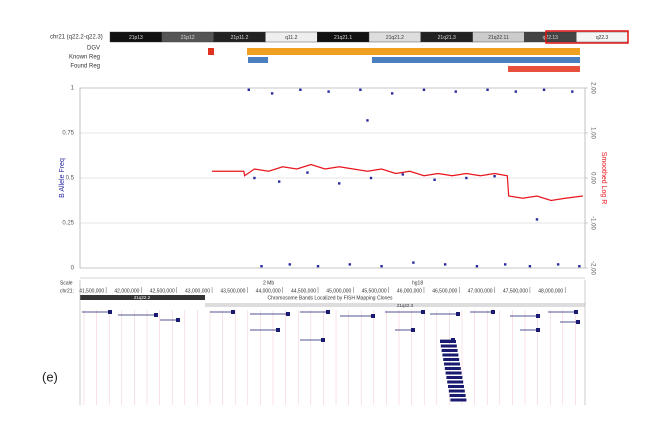  What do you see at coordinates (268, 291) in the screenshot?
I see `x-tick-label: 44,000,000` at bounding box center [268, 291].